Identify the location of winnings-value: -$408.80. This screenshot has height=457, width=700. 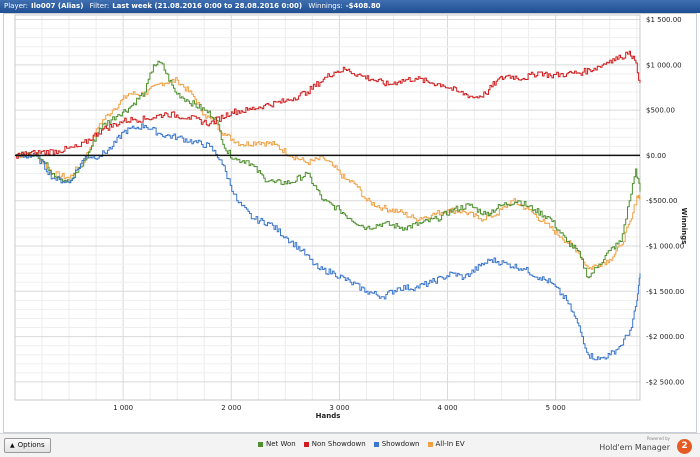
(363, 6).